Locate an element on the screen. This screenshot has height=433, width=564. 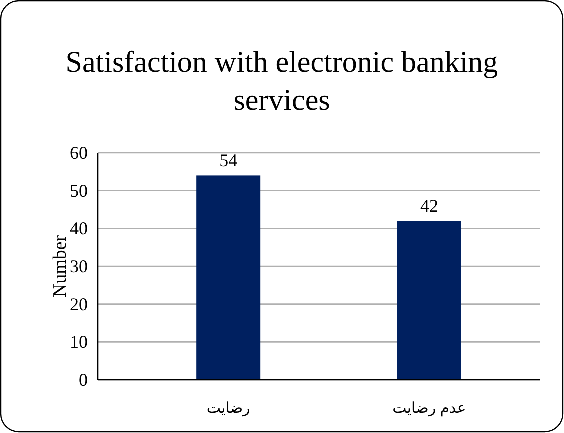
y-tick-label: 20 is located at coordinates (79, 304).